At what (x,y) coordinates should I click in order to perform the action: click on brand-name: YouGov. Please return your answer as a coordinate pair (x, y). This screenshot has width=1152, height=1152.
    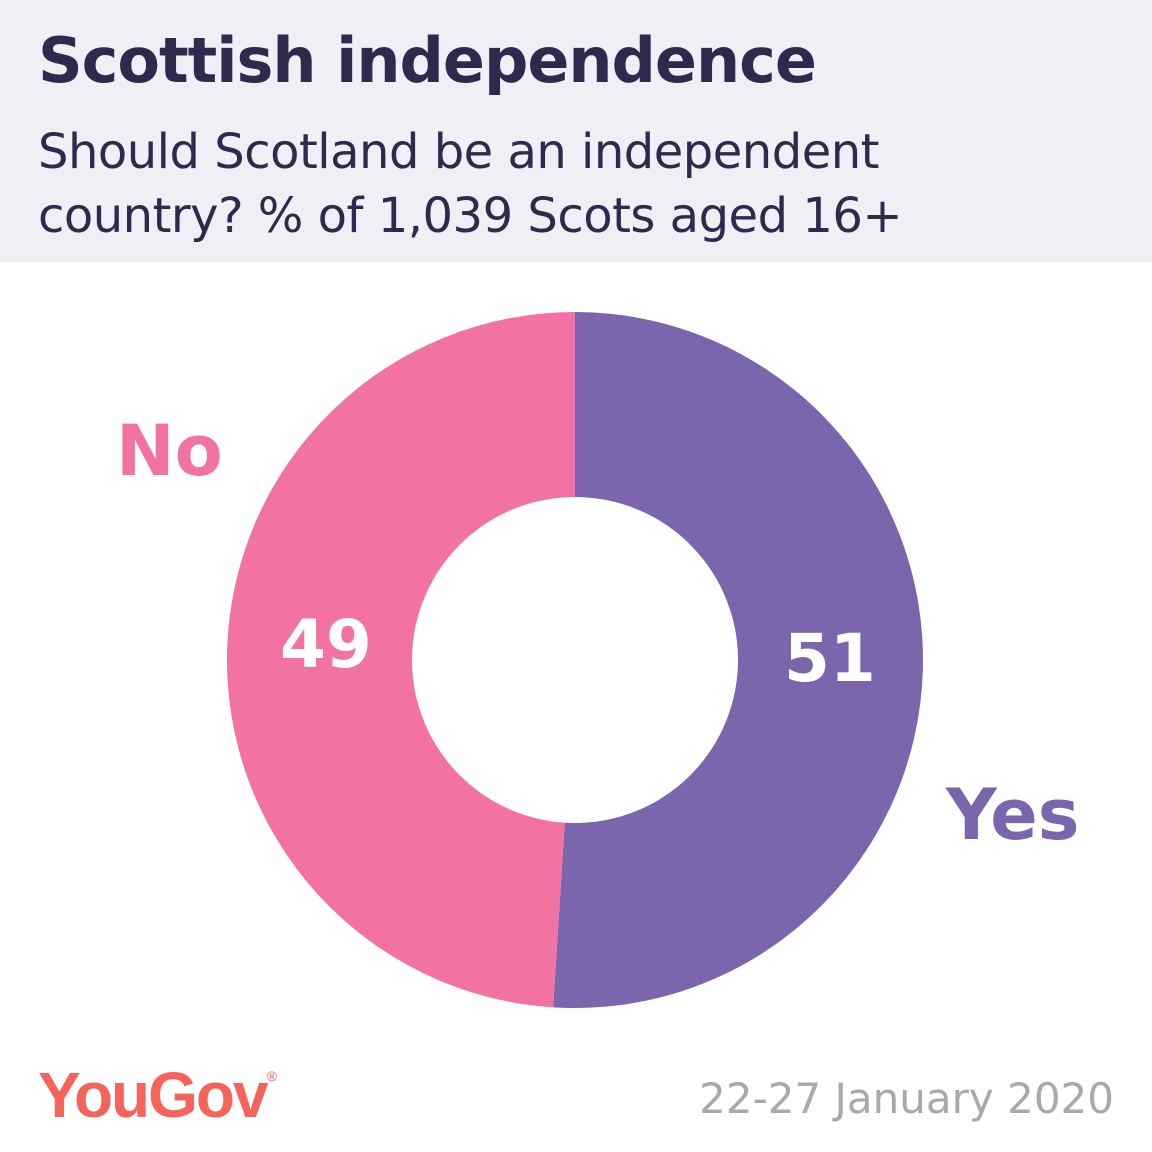
    Looking at the image, I should click on (153, 1095).